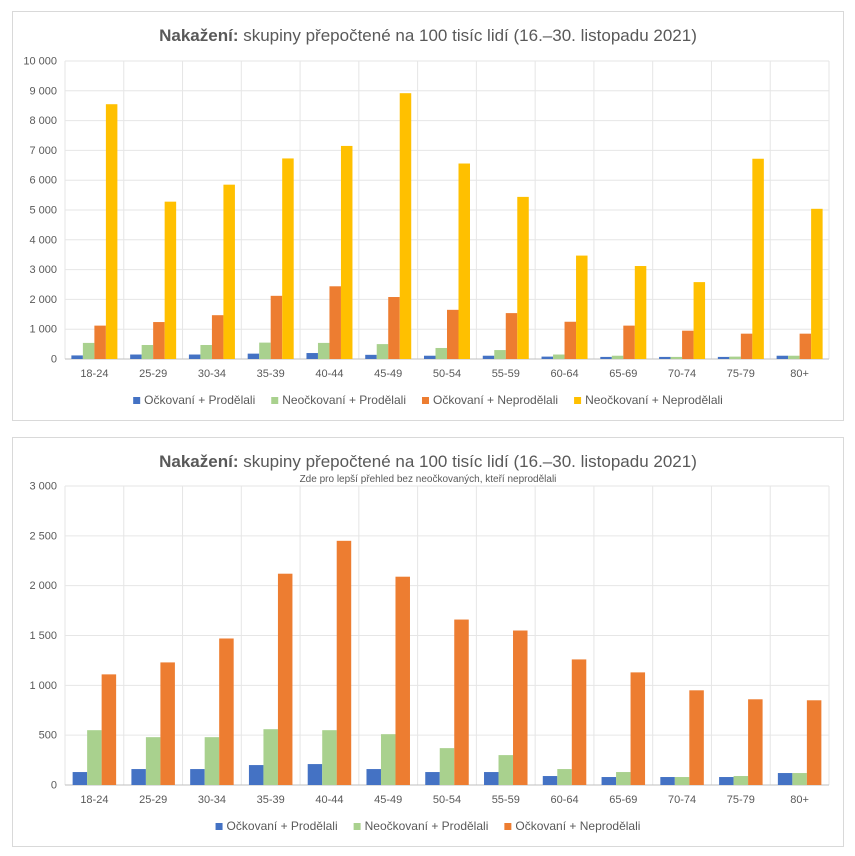 This screenshot has width=855, height=856. What do you see at coordinates (271, 800) in the screenshot?
I see `x-tick-label: 35-39` at bounding box center [271, 800].